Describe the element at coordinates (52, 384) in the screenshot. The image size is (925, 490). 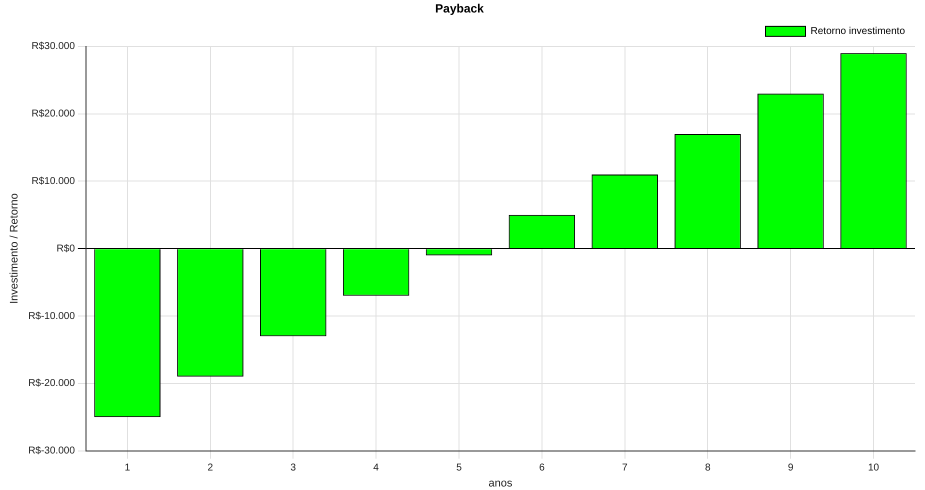
I see `y-tick-label: R$-20.000` at that location.